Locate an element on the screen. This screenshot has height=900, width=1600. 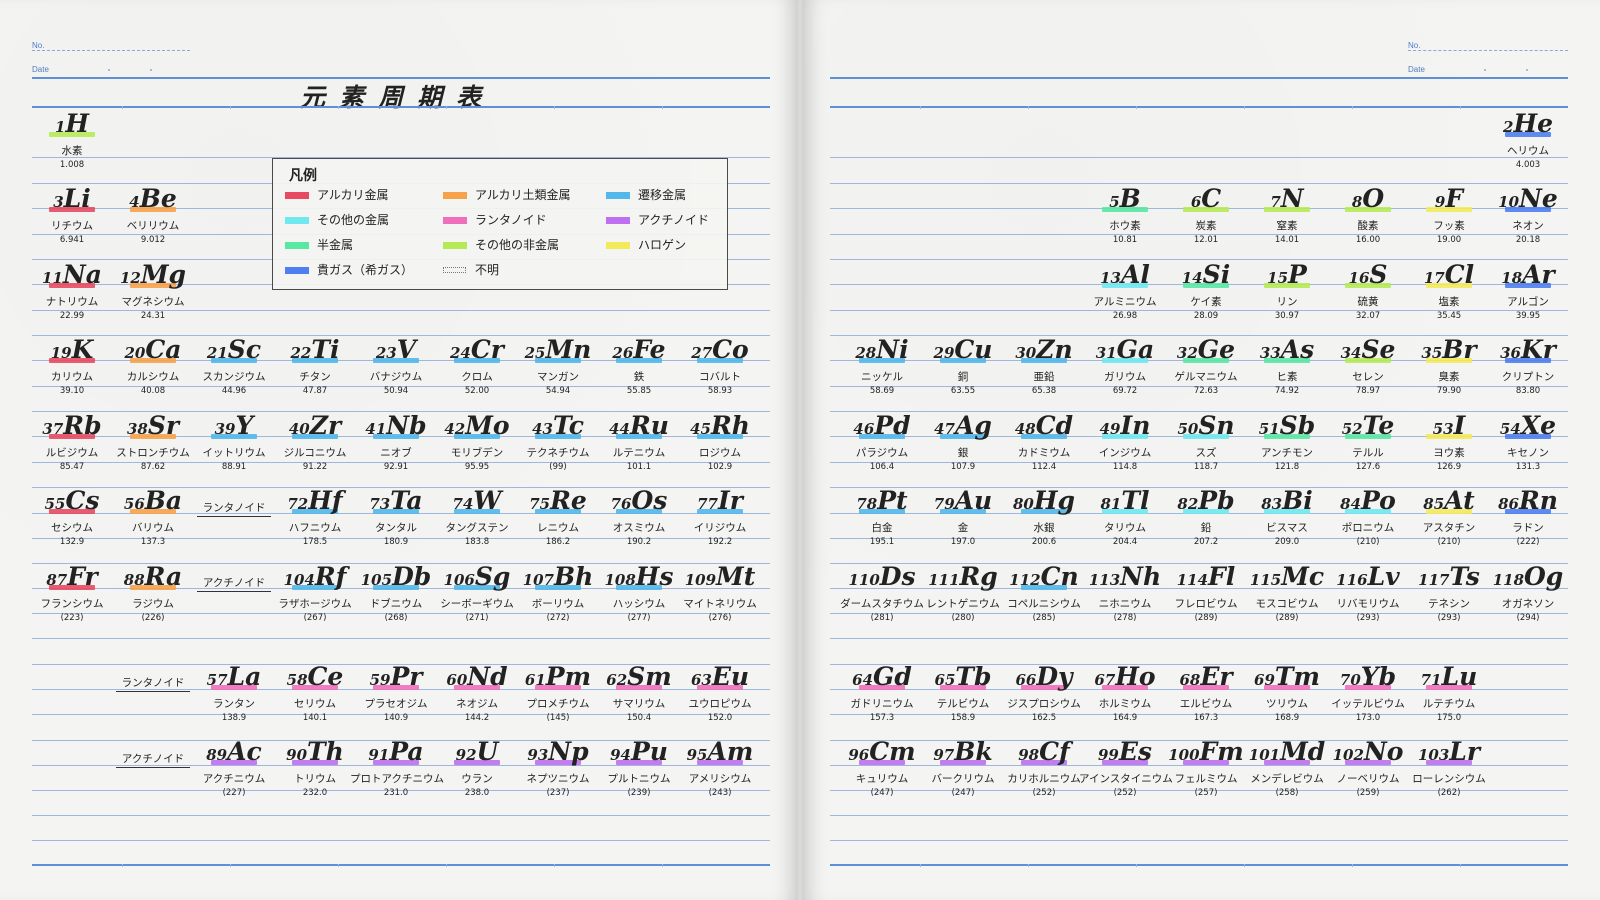
element-symbol: 15P is located at coordinates (1287, 276).